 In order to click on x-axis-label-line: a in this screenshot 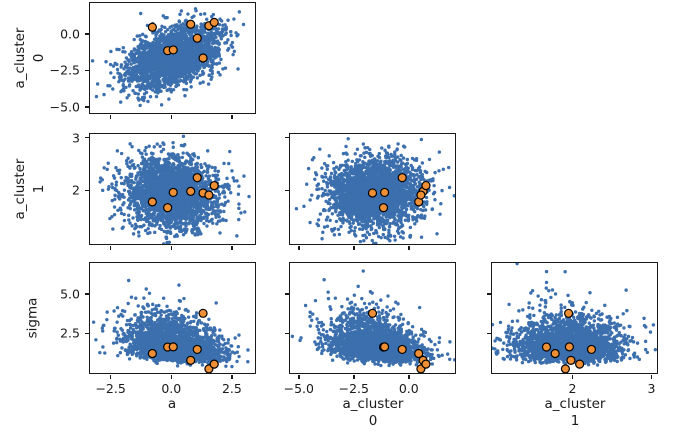, I will do `click(172, 404)`.